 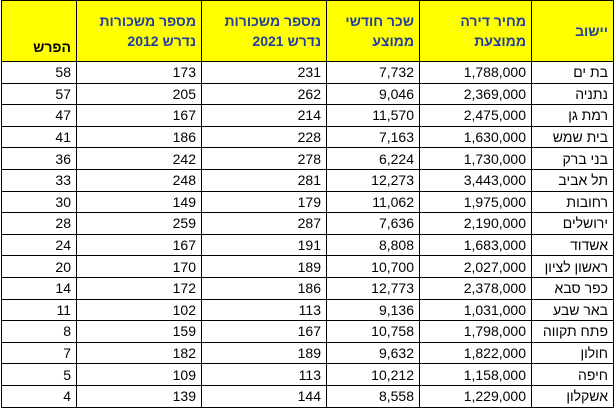 I want to click on table-row: באר שבע 1,031,000 9,136 113 102 11, so click(x=307, y=310).